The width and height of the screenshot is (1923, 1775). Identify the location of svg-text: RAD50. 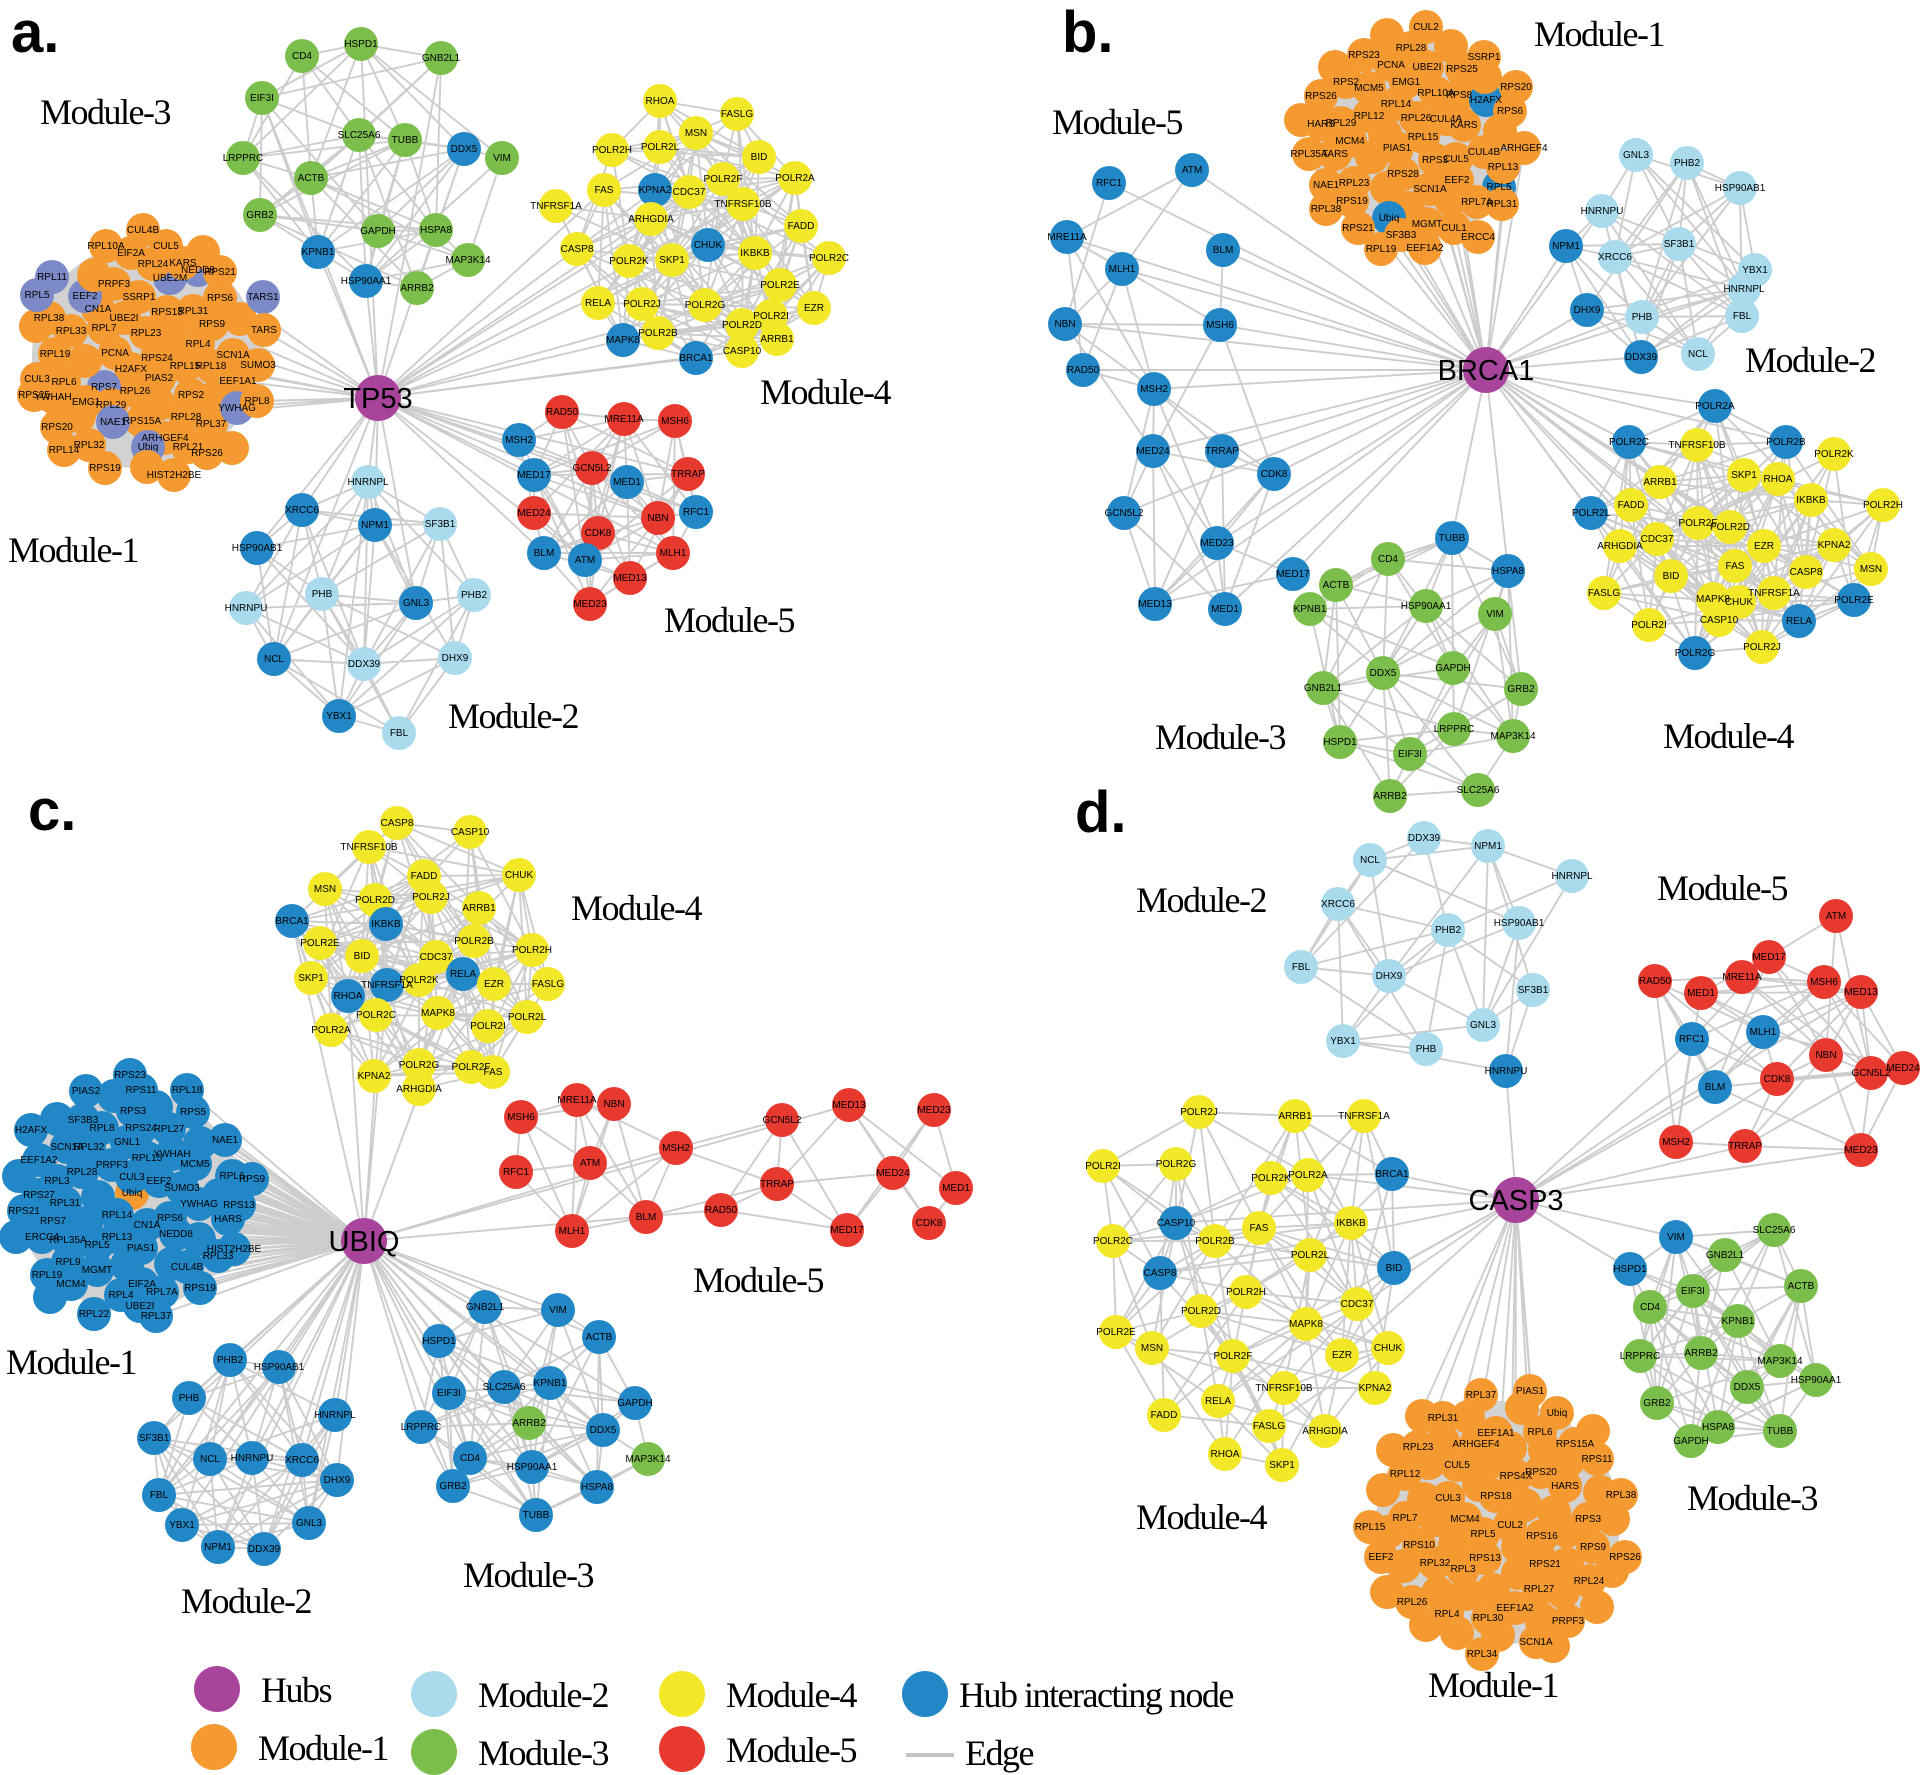
(1655, 981).